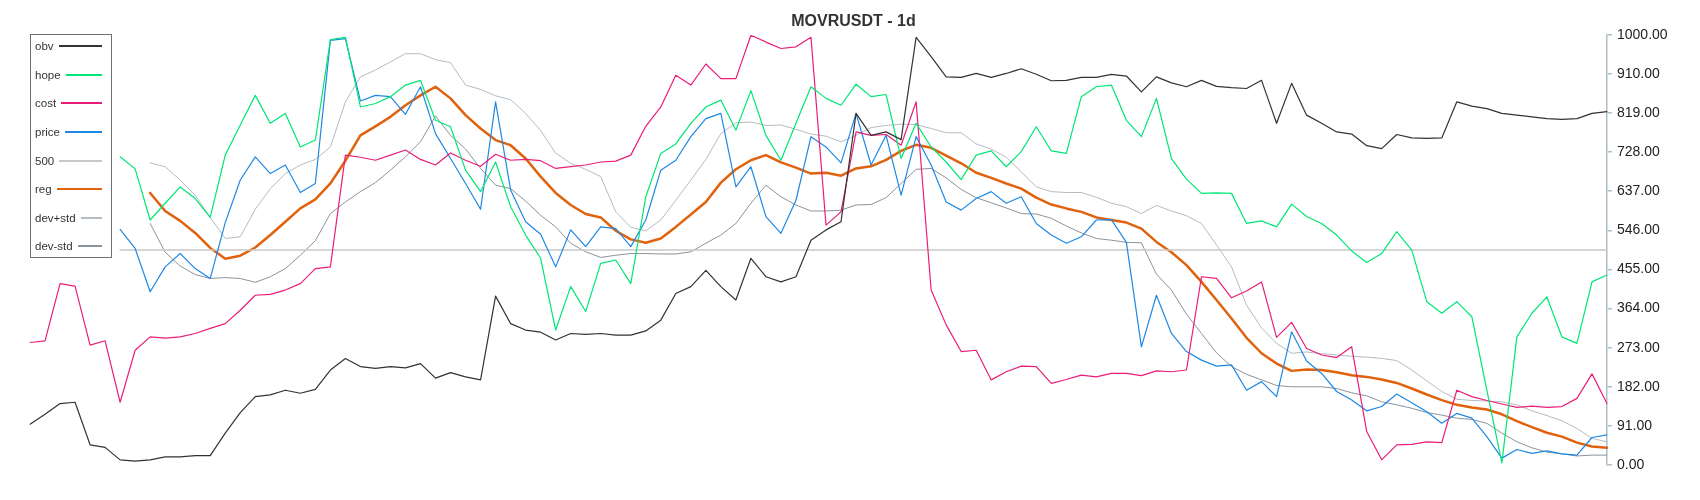 The image size is (1700, 500). Describe the element at coordinates (55, 217) in the screenshot. I see `legend-label: dev+std` at that location.